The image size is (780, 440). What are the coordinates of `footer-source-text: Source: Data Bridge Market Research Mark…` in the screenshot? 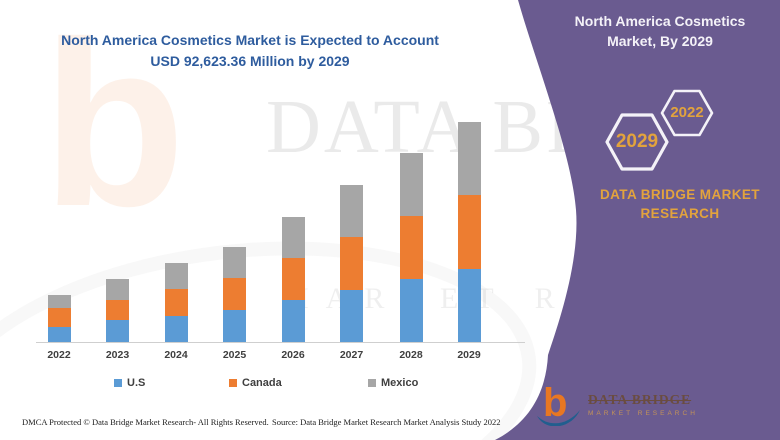 It's located at (386, 422).